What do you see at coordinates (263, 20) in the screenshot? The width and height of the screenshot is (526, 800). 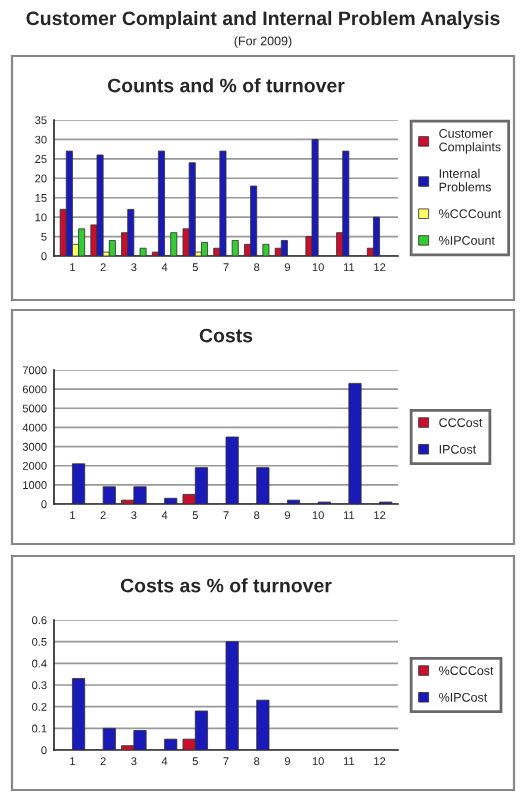 I see `text: Customer Complaint and Internal Problem Analysis` at bounding box center [263, 20].